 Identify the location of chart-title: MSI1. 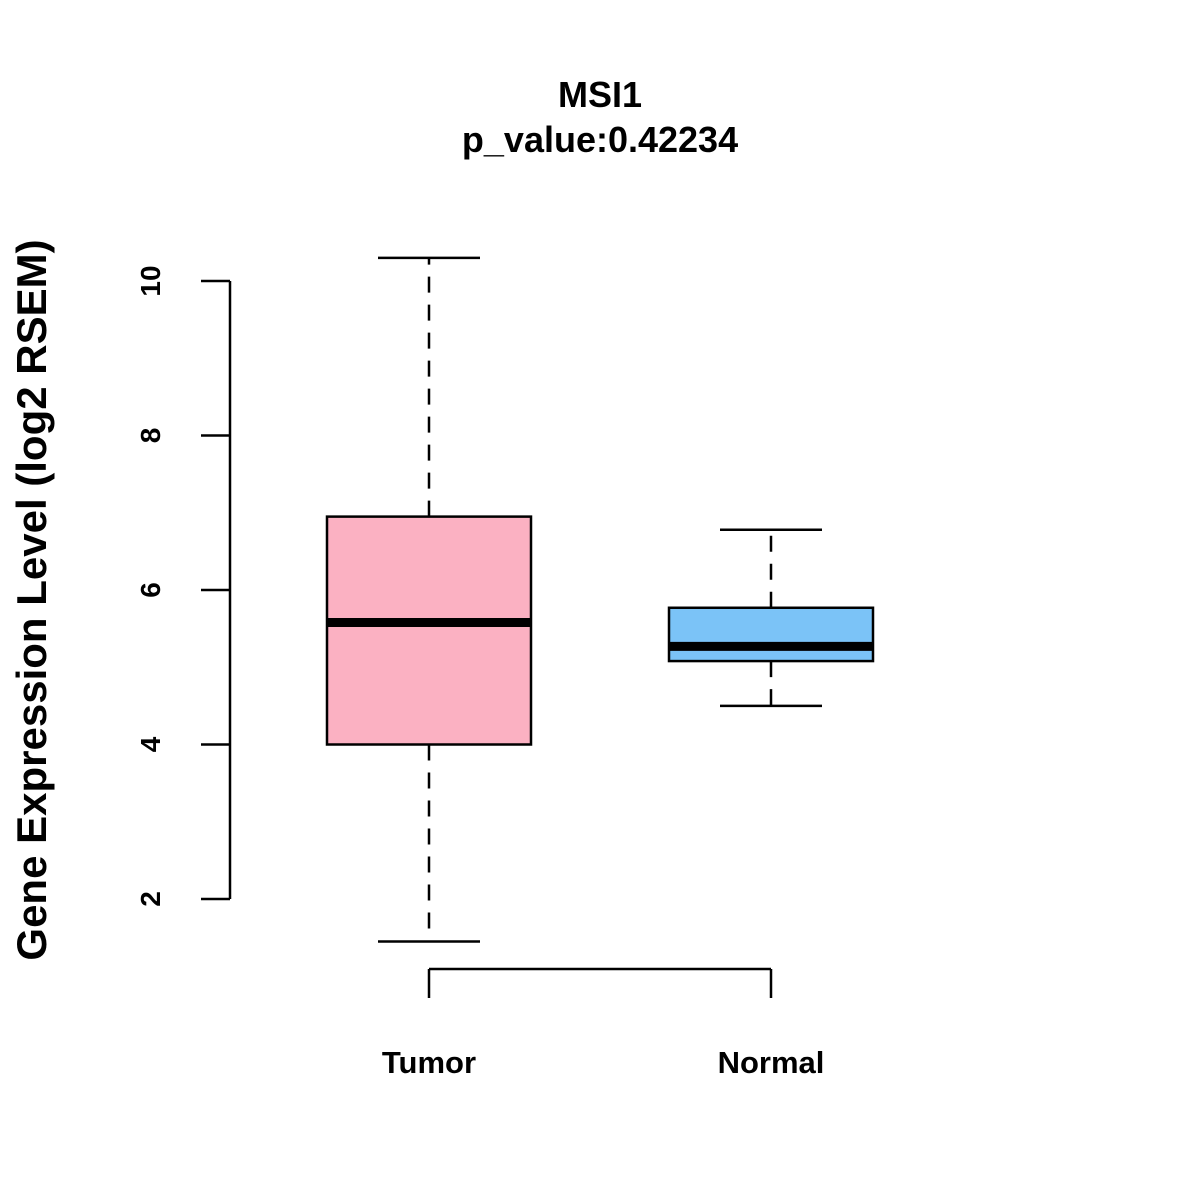
(600, 94).